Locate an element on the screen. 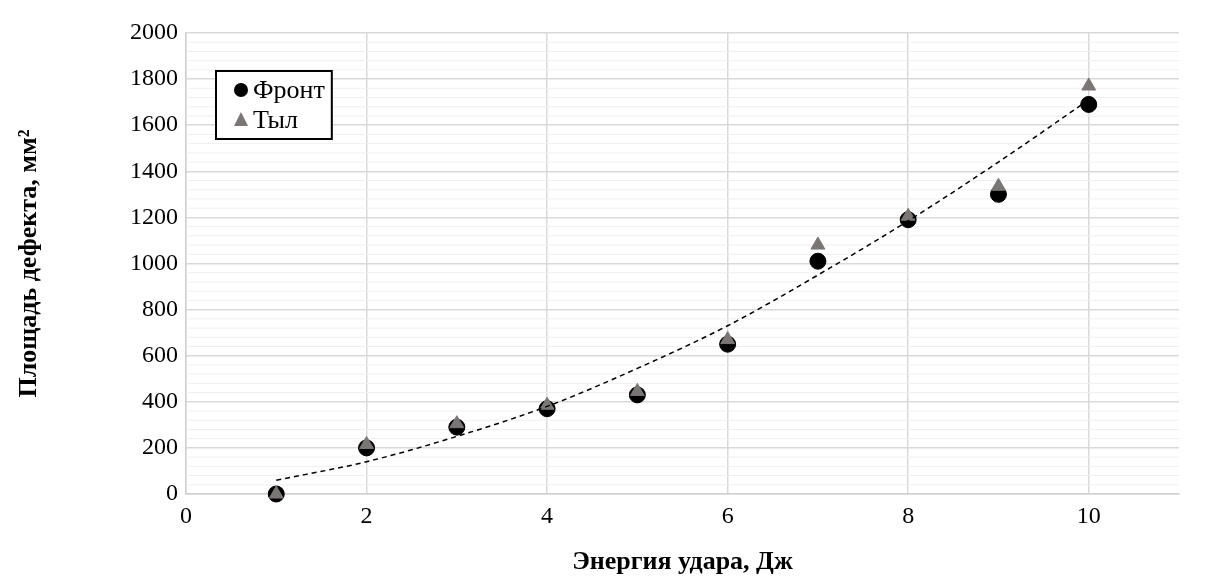  legend-label: Тыл is located at coordinates (276, 119).